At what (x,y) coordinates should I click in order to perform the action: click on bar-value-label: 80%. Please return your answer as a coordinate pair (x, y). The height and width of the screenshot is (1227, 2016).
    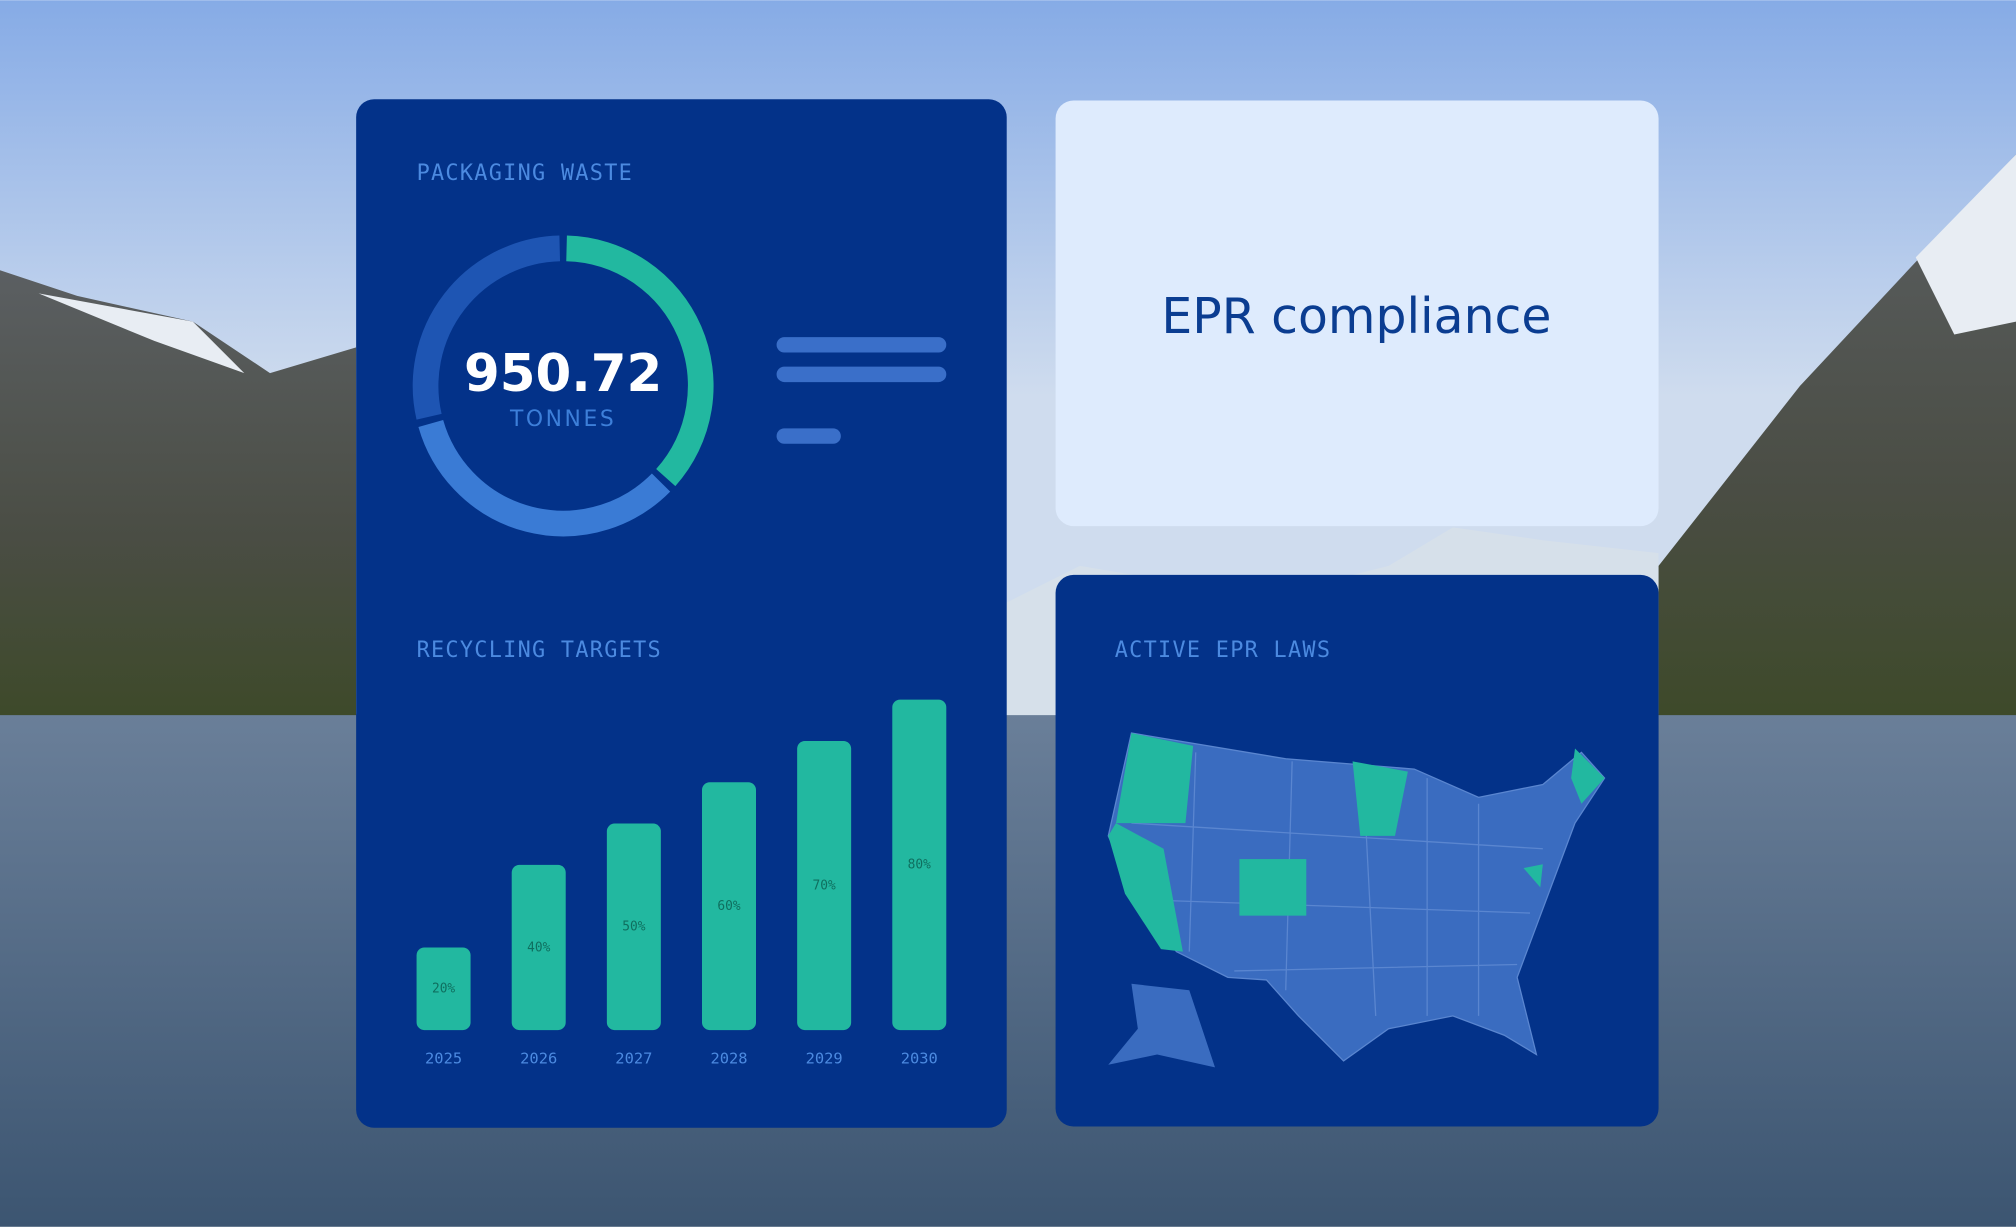
    Looking at the image, I should click on (919, 865).